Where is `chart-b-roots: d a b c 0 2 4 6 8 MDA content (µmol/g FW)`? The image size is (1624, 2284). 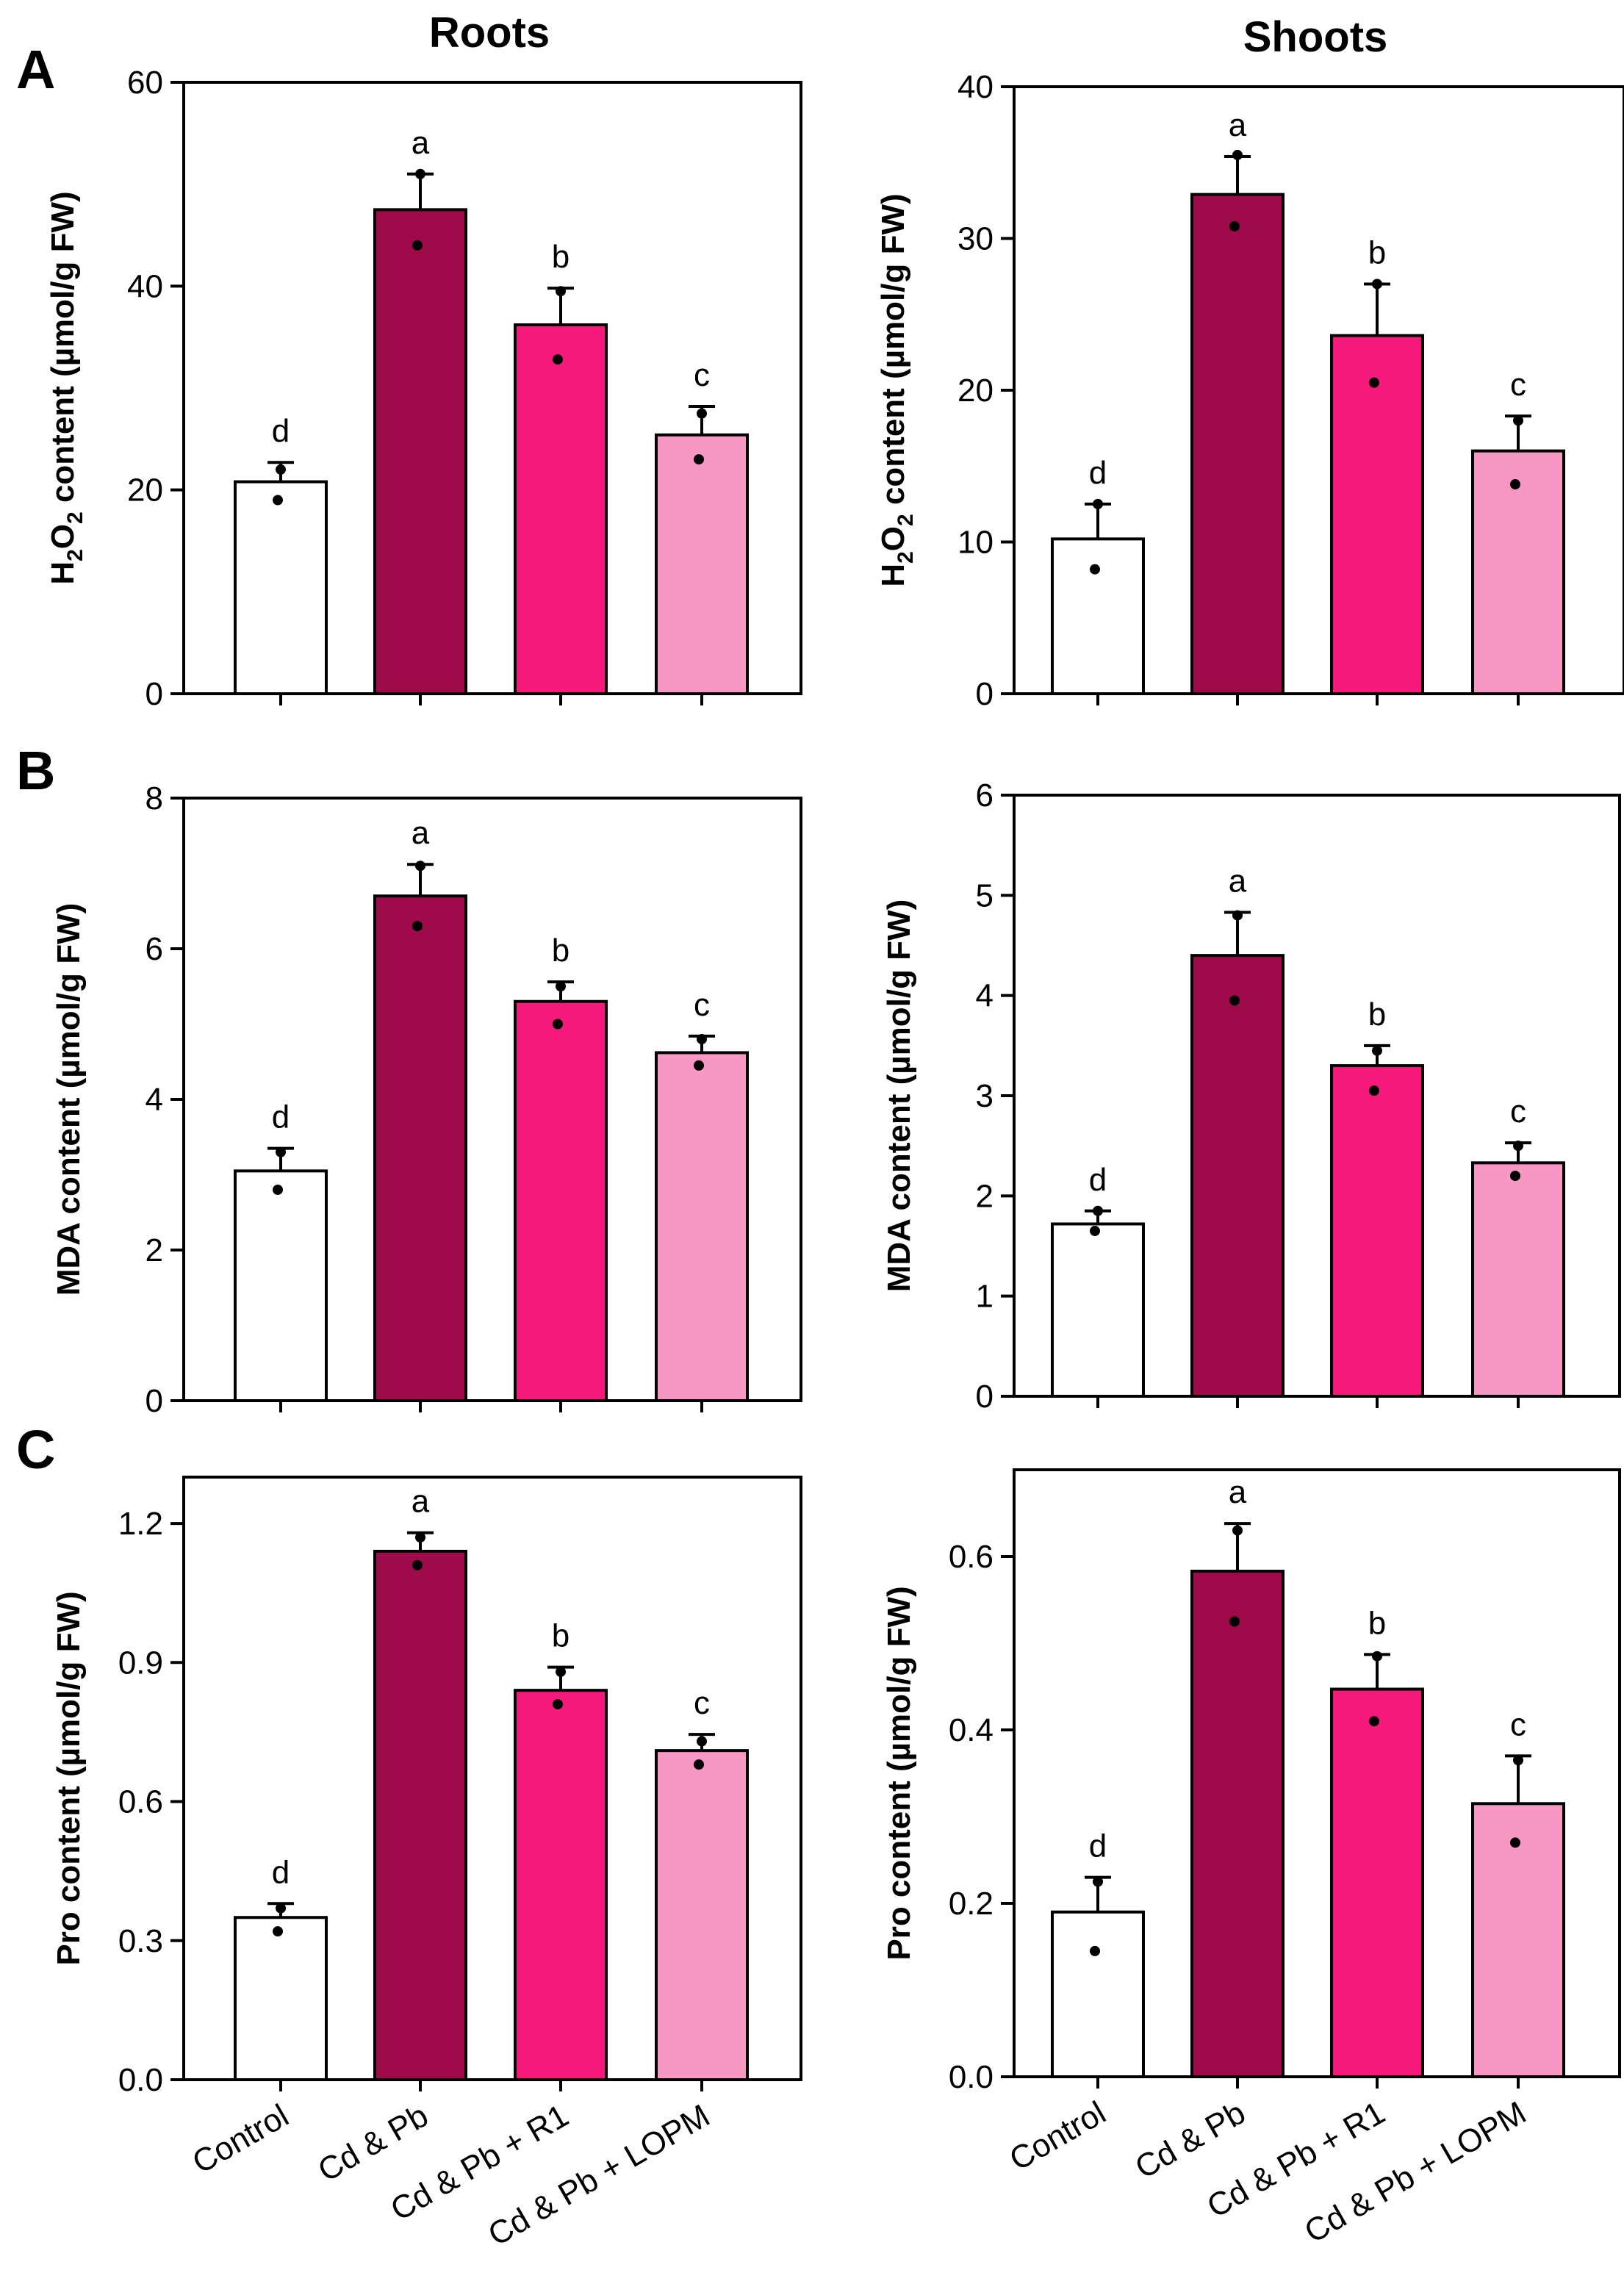
chart-b-roots: d a b c 0 2 4 6 8 MDA content (µmol/g FW) is located at coordinates (426, 1099).